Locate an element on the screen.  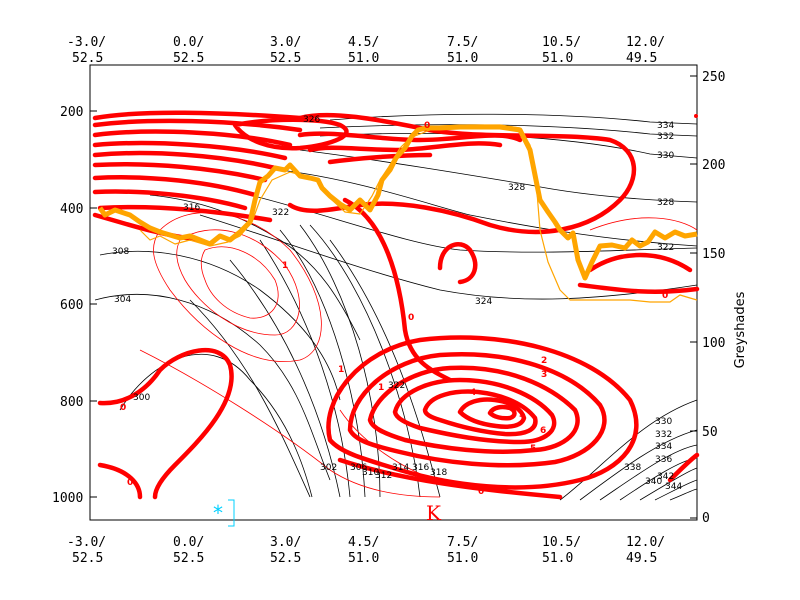
vorticity-label: 6 is located at coordinates (543, 431).